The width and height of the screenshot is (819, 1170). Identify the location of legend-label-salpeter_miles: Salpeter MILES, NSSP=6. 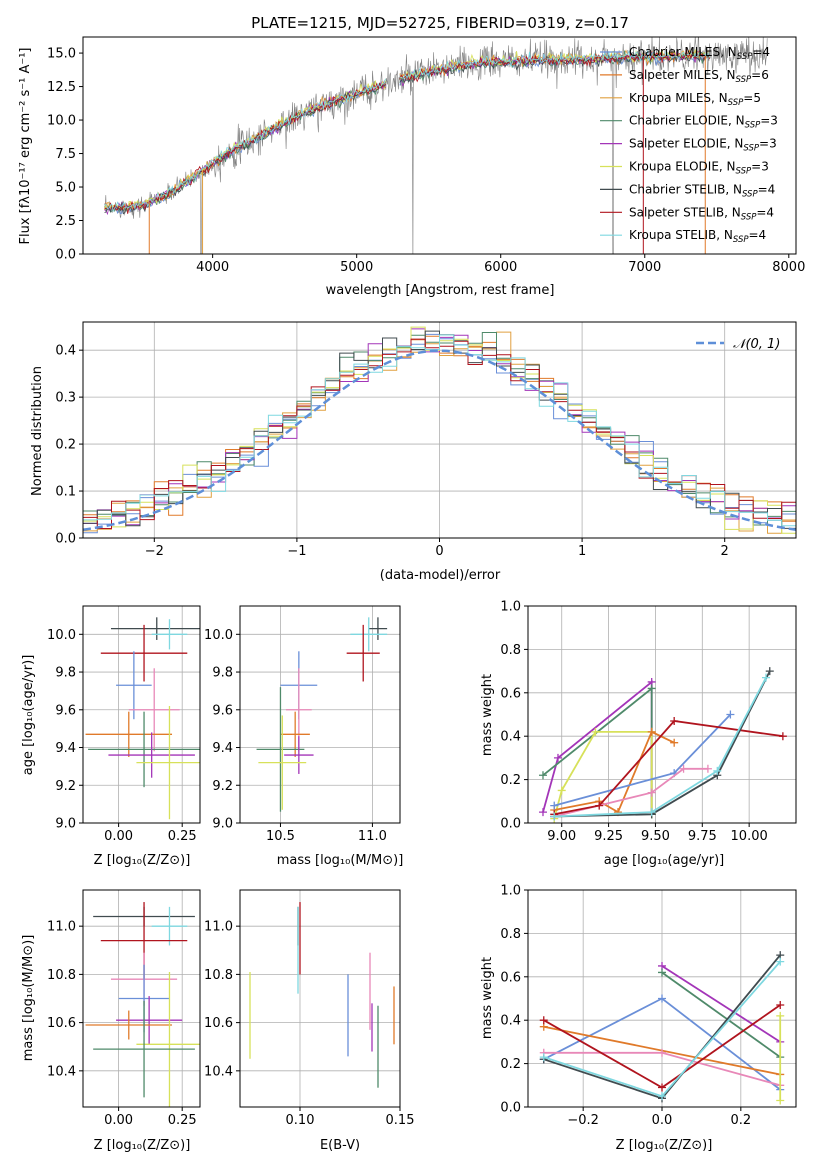
(699, 76).